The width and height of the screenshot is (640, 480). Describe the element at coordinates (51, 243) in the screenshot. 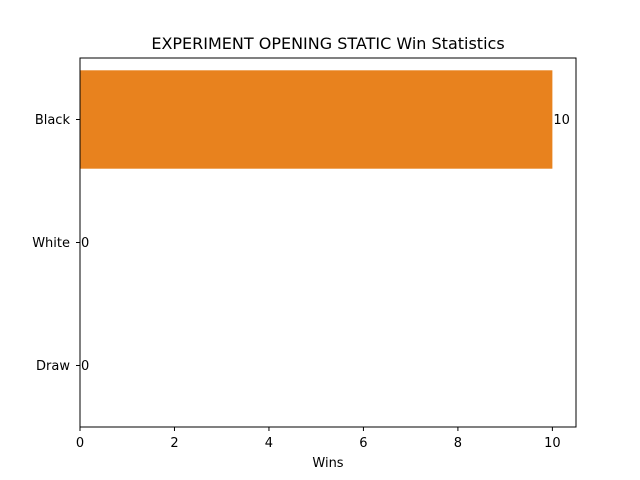

I see `y-tick-label: White` at that location.